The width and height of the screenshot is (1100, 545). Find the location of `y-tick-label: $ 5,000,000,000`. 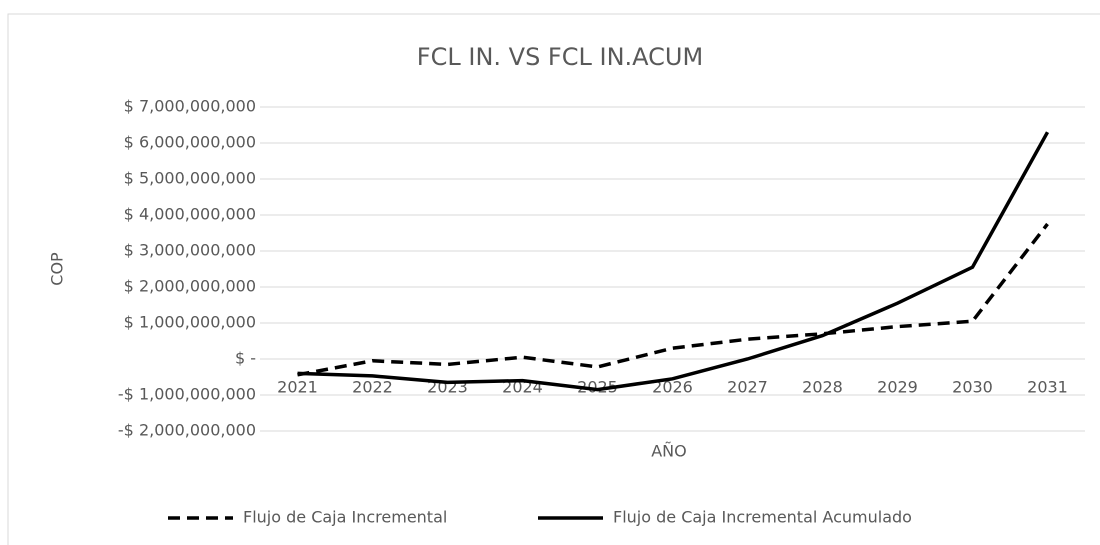

y-tick-label: $ 5,000,000,000 is located at coordinates (190, 178).